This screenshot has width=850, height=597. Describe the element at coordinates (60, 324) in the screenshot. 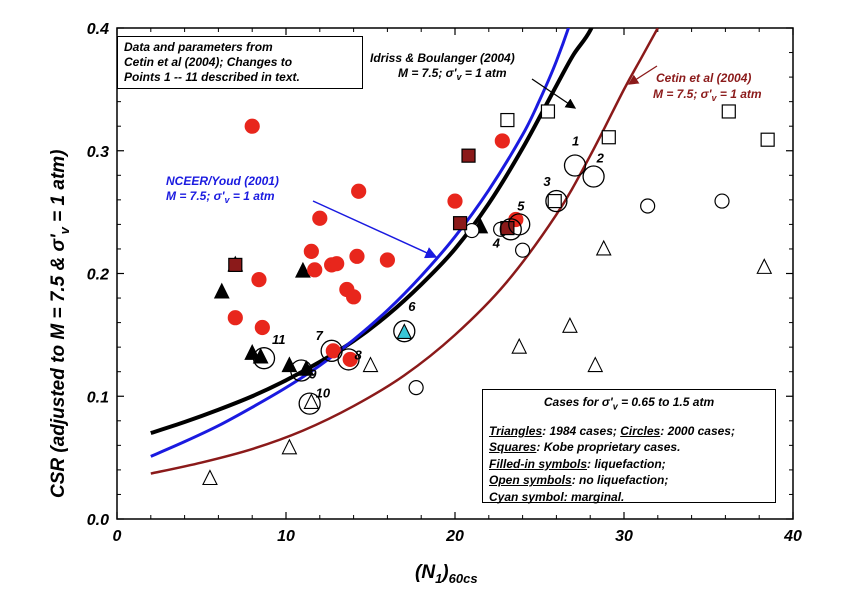

I see `y-axis-label: CSR (adjusted to M = 7.5 & σ'v = 1 atm)` at that location.